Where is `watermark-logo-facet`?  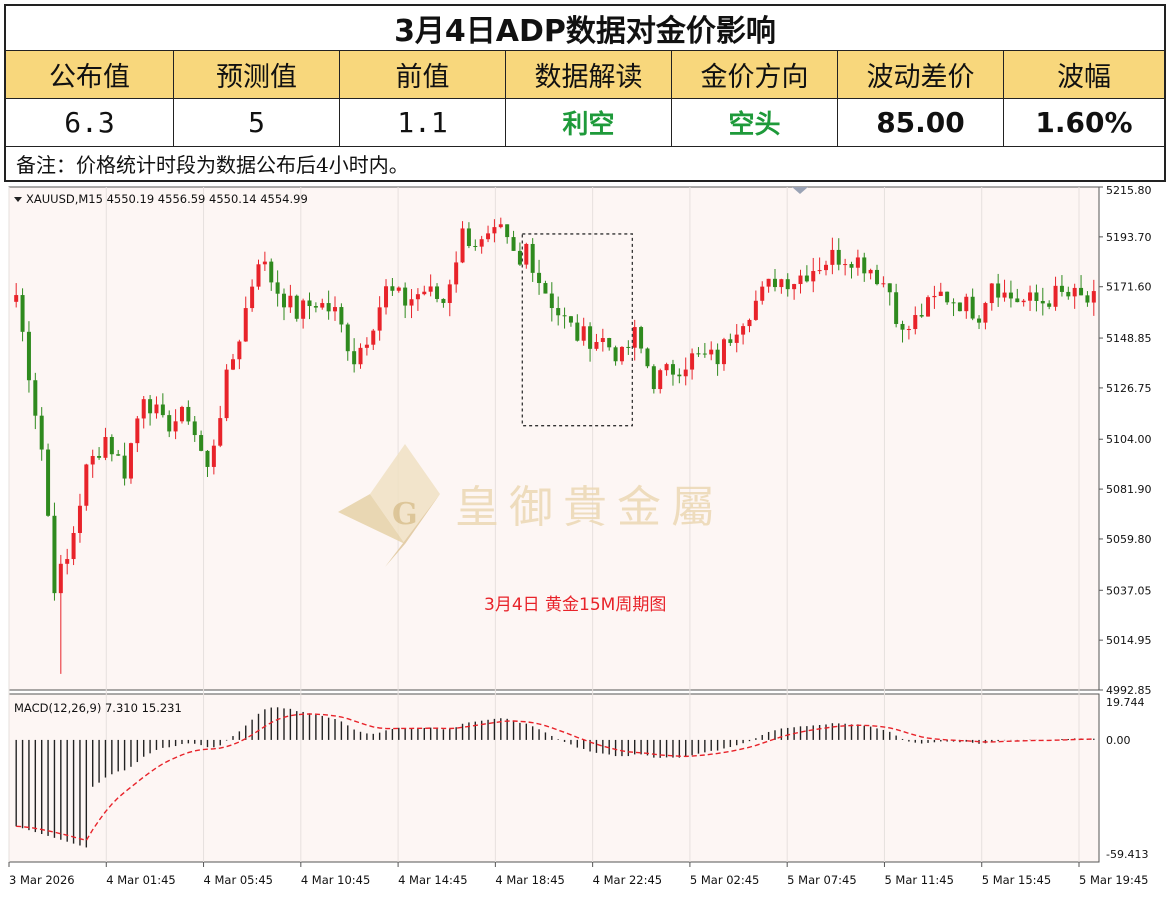 watermark-logo-facet is located at coordinates (371, 519).